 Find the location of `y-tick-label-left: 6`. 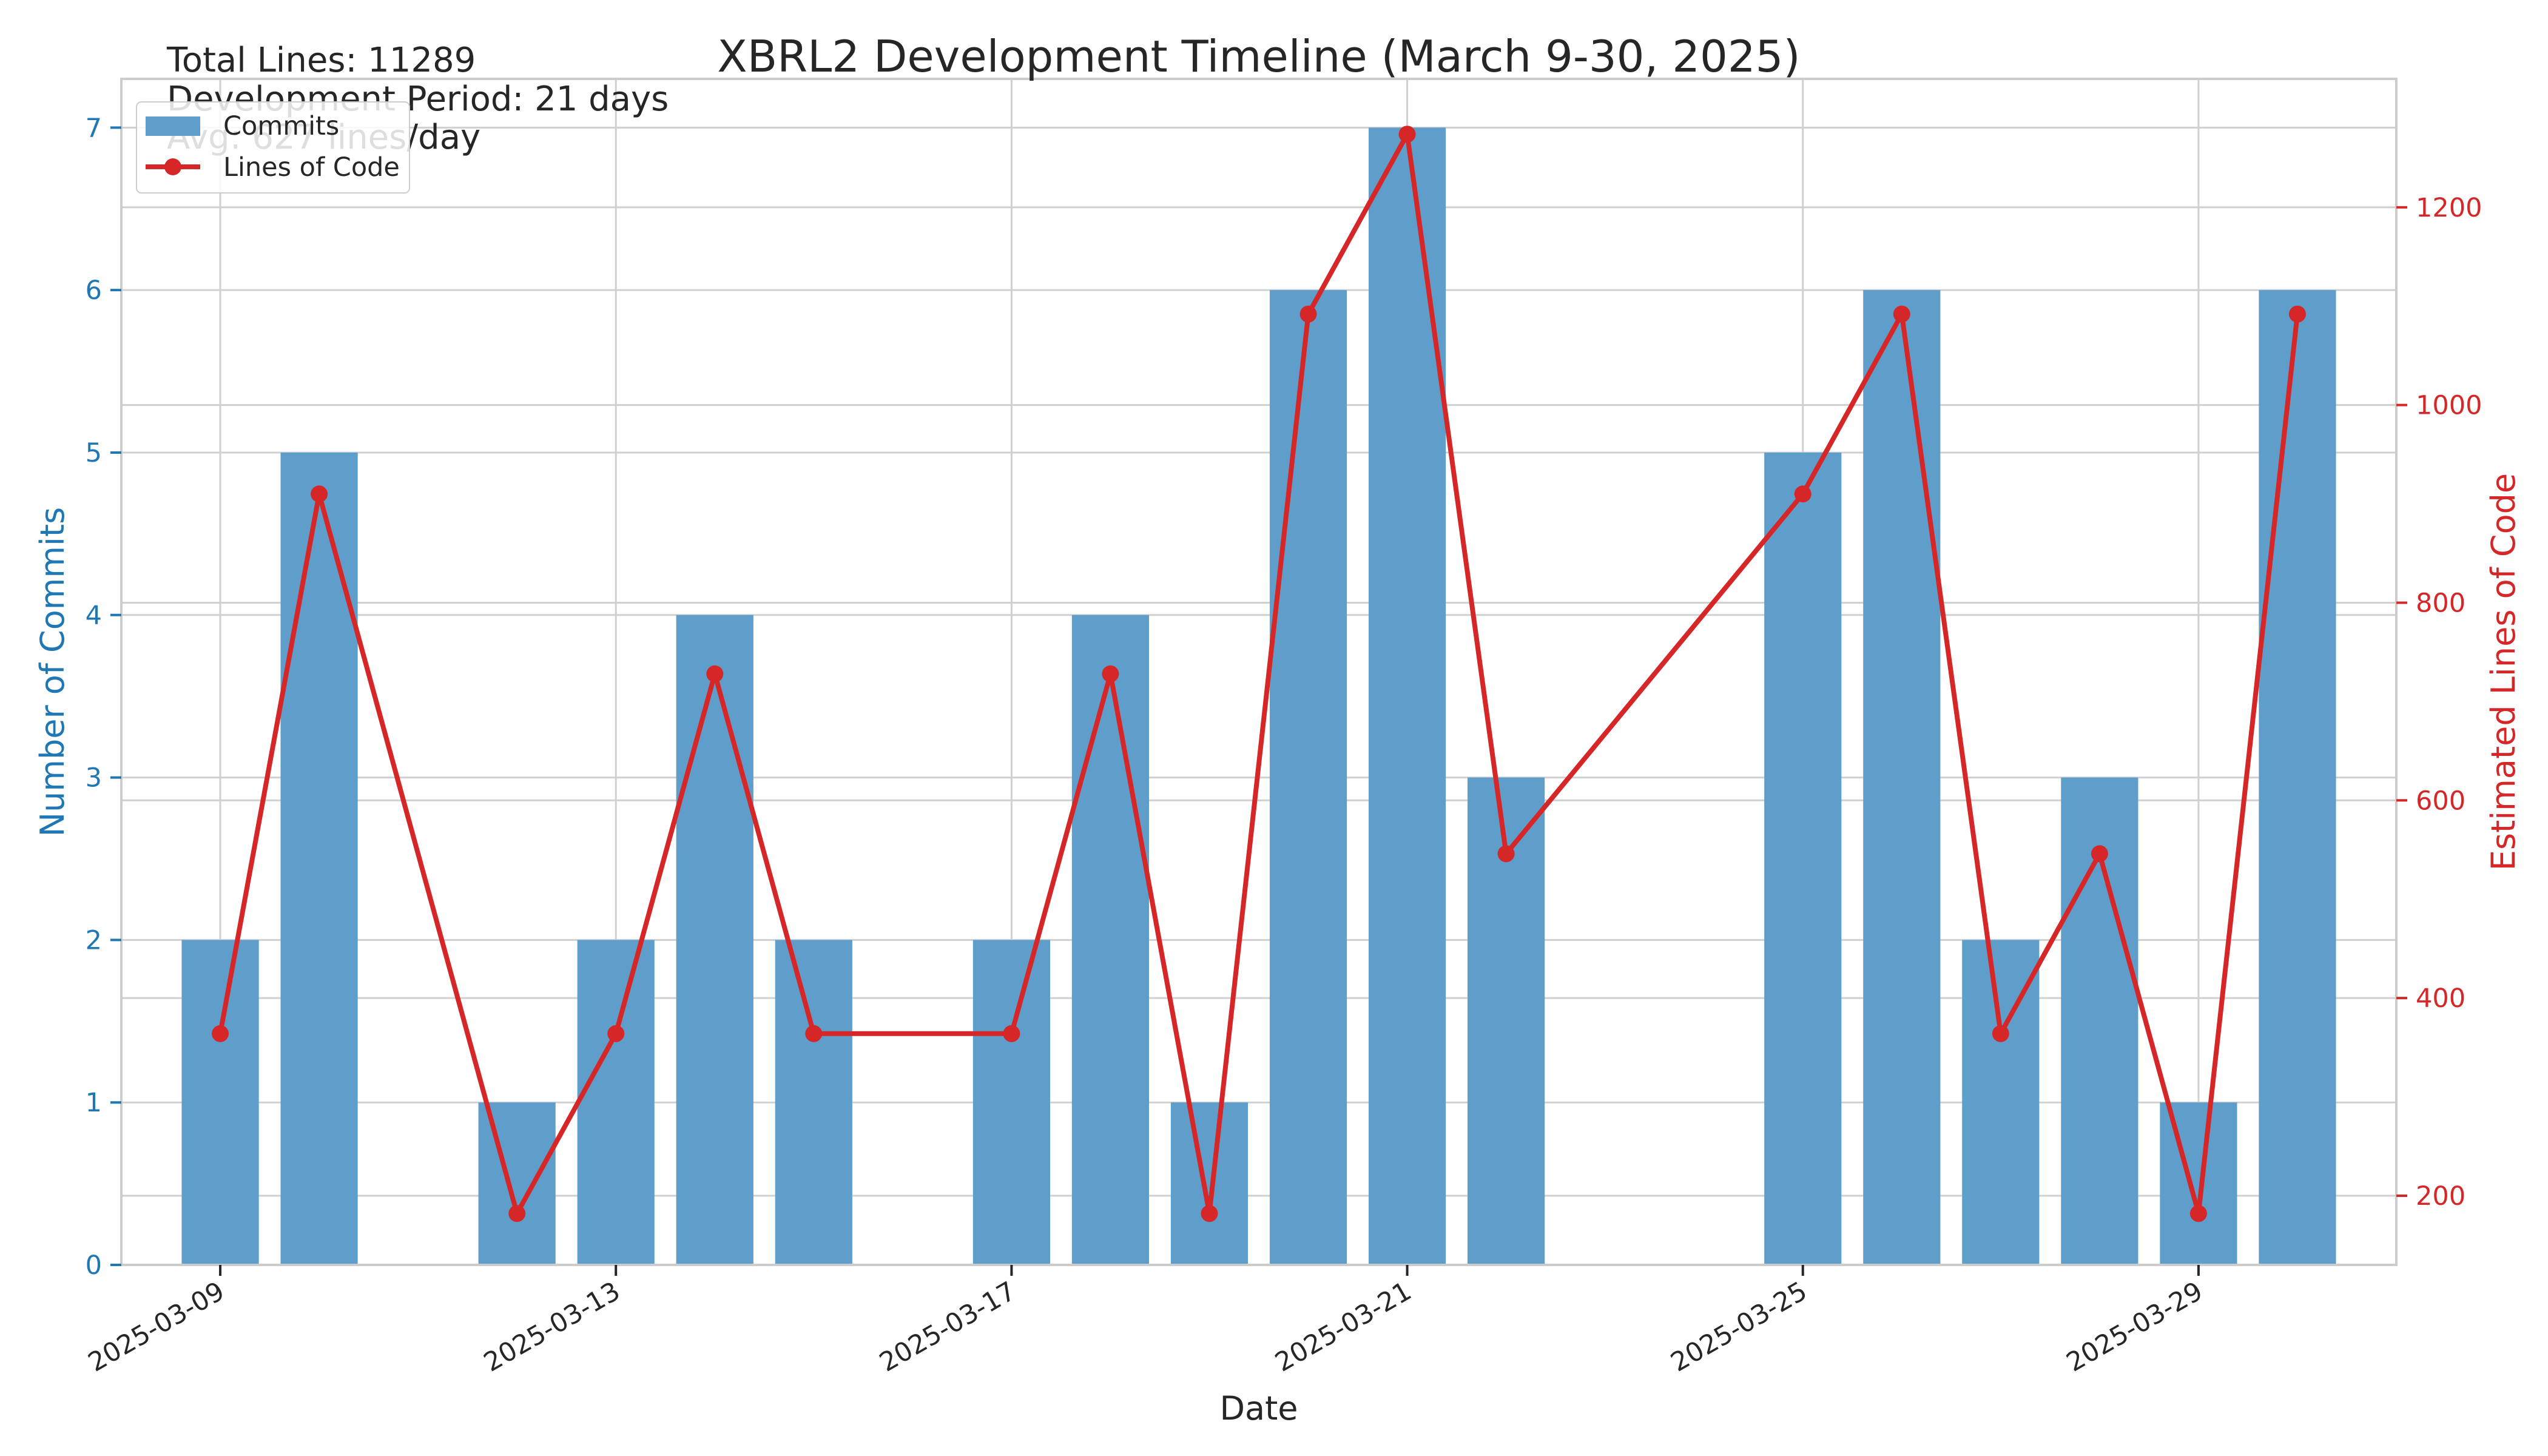

y-tick-label-left: 6 is located at coordinates (94, 290).